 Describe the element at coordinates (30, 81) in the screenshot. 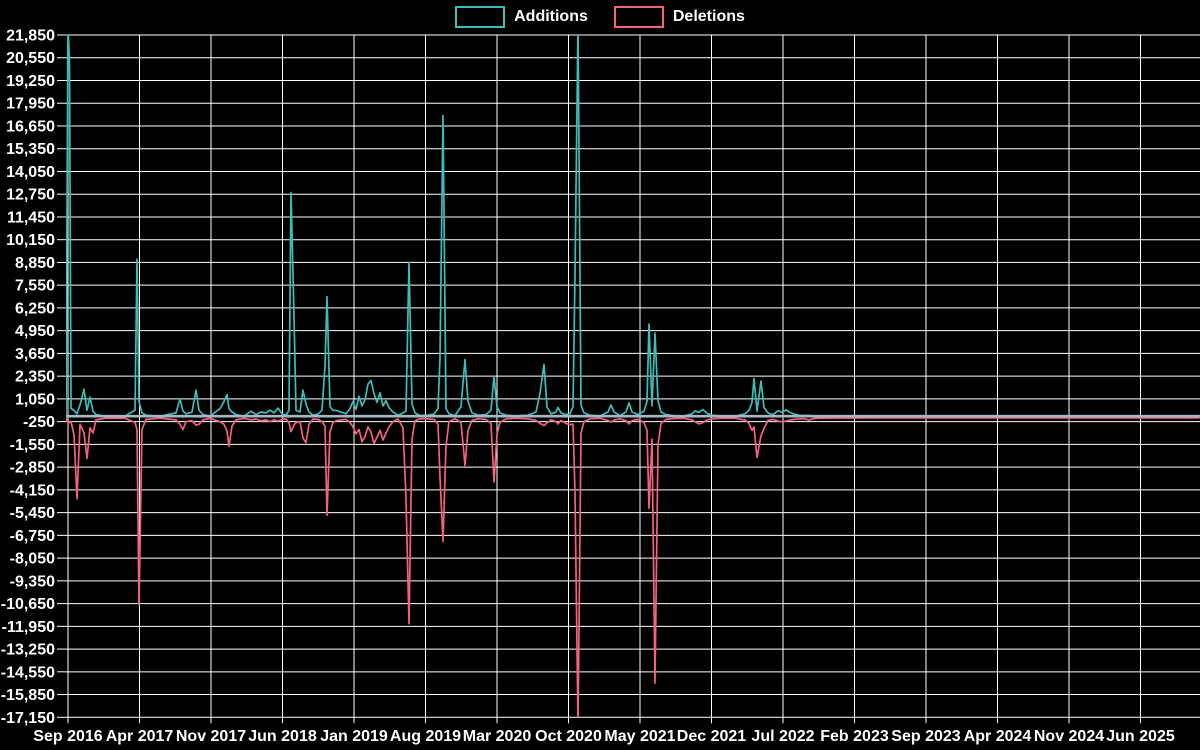

I see `y-axis-label: 19,250` at that location.